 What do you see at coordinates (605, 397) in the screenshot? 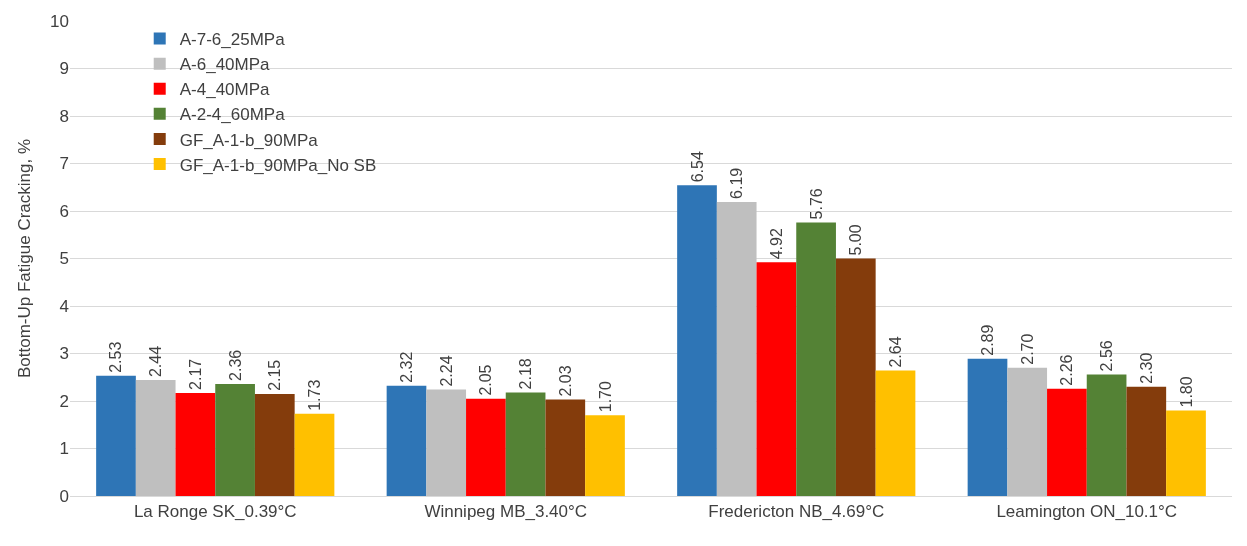
I see `data-label: 1.70` at bounding box center [605, 397].